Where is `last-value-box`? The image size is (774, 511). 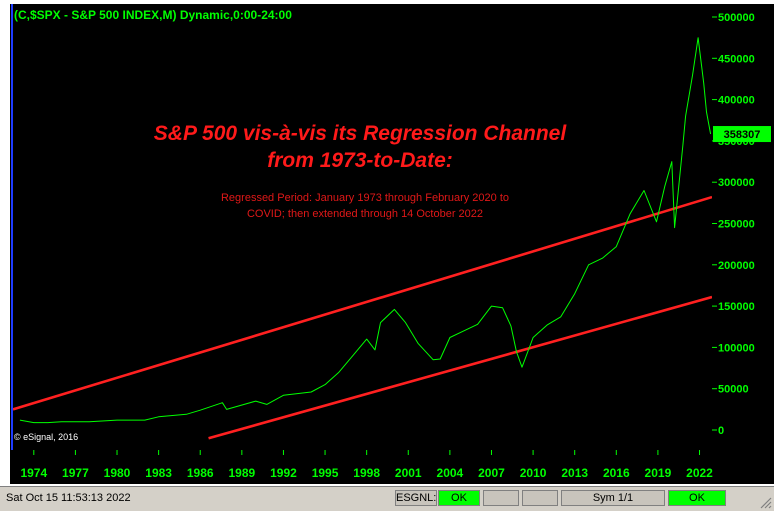 last-value-box is located at coordinates (742, 134).